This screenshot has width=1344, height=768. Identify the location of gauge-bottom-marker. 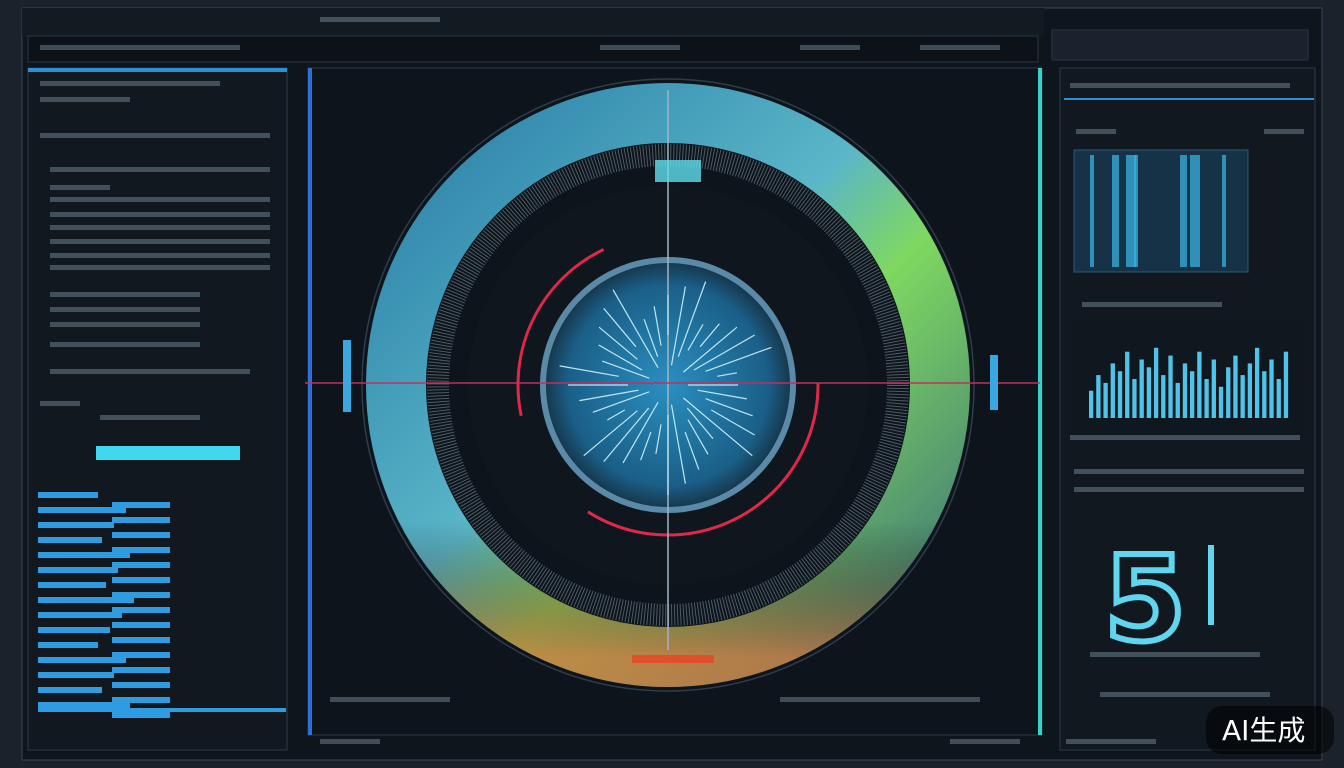
(673, 659).